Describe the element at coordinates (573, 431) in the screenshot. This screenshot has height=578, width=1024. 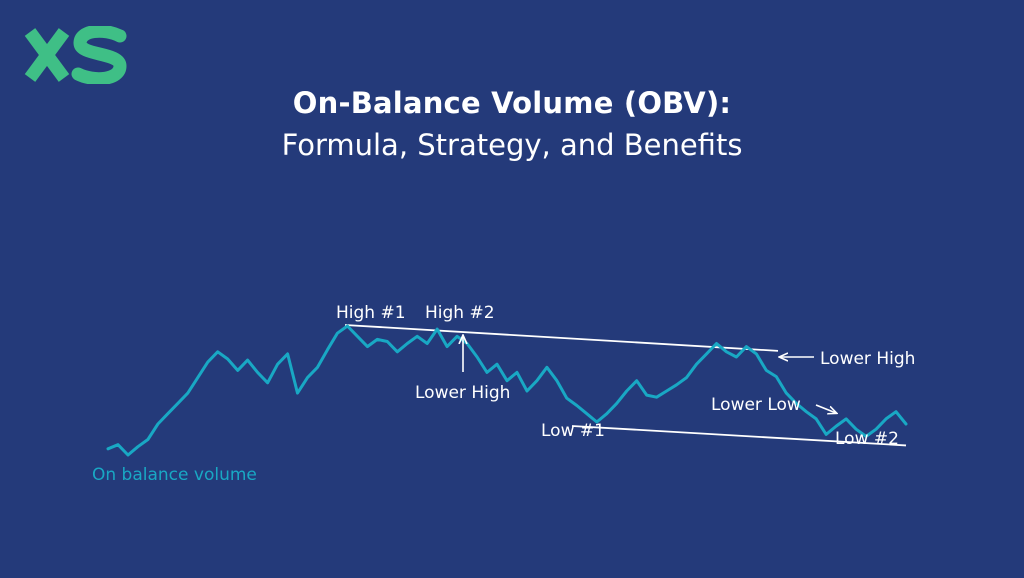
I see `annotation-low-1: Low #1` at that location.